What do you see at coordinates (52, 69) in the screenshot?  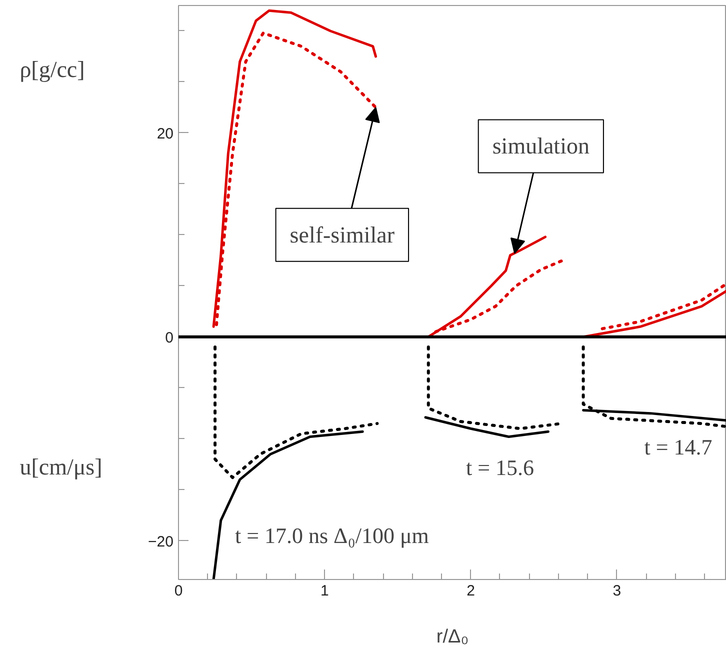 I see `y-axis-title: ρ[g/cc]` at bounding box center [52, 69].